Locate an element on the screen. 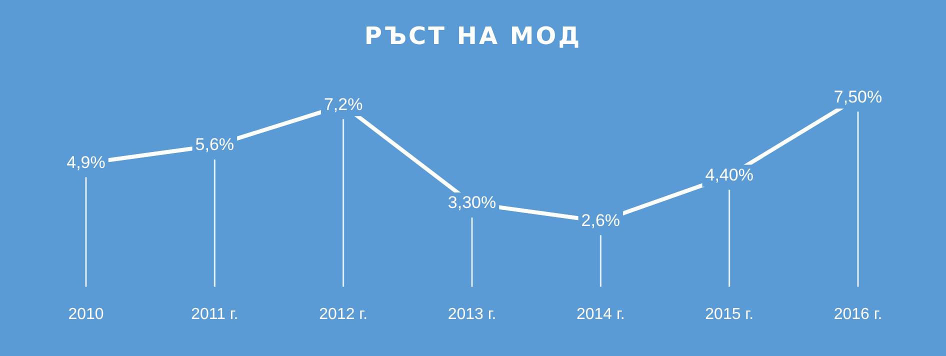  data-label: 7,2% is located at coordinates (343, 104).